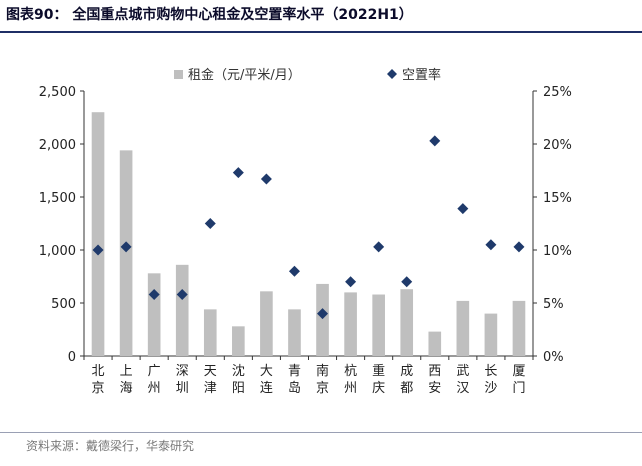  What do you see at coordinates (98, 371) in the screenshot?
I see `x-tick-label-0: 北` at bounding box center [98, 371].